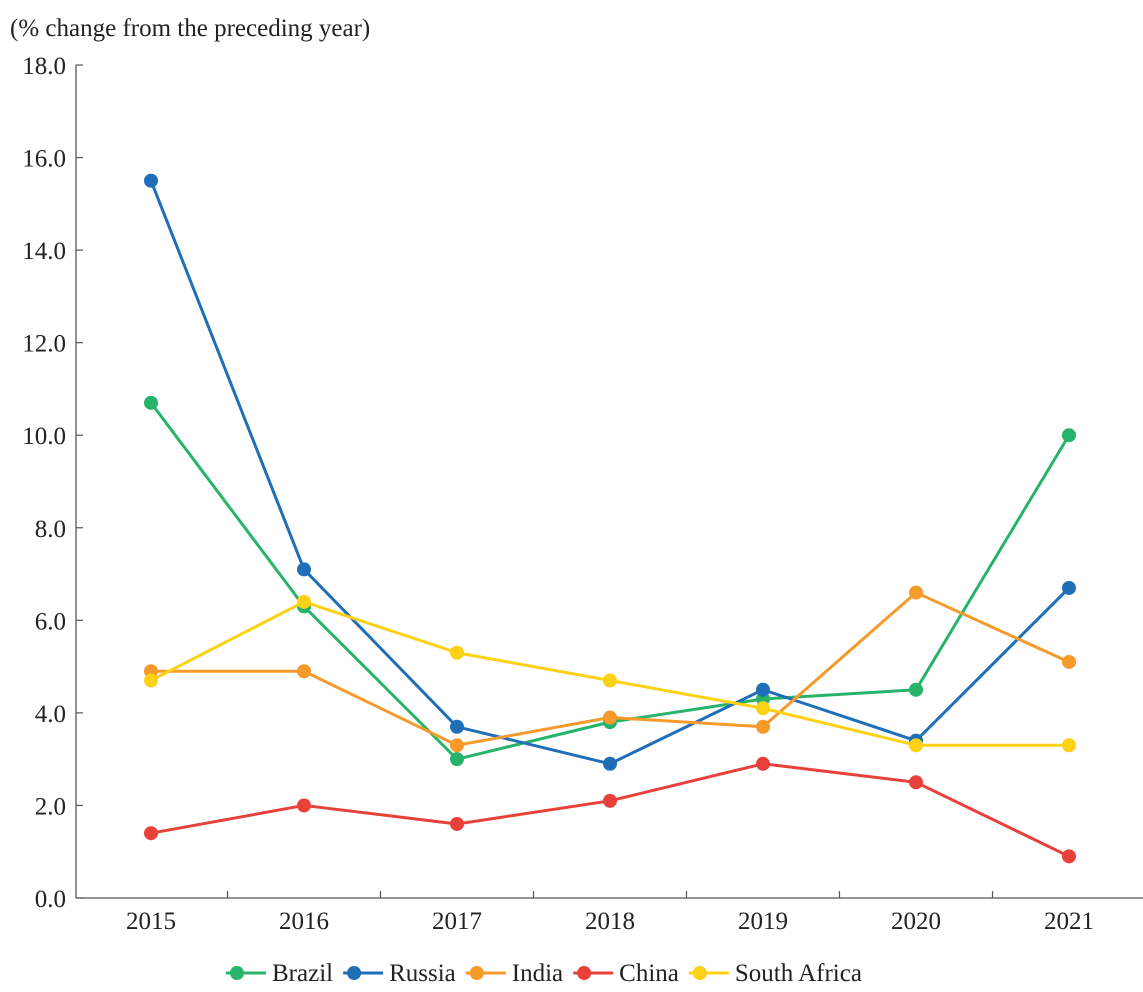 This screenshot has width=1143, height=992. I want to click on x-axis-ticks: 2015 2016 2017 2018 2019 2020 2021, so click(610, 913).